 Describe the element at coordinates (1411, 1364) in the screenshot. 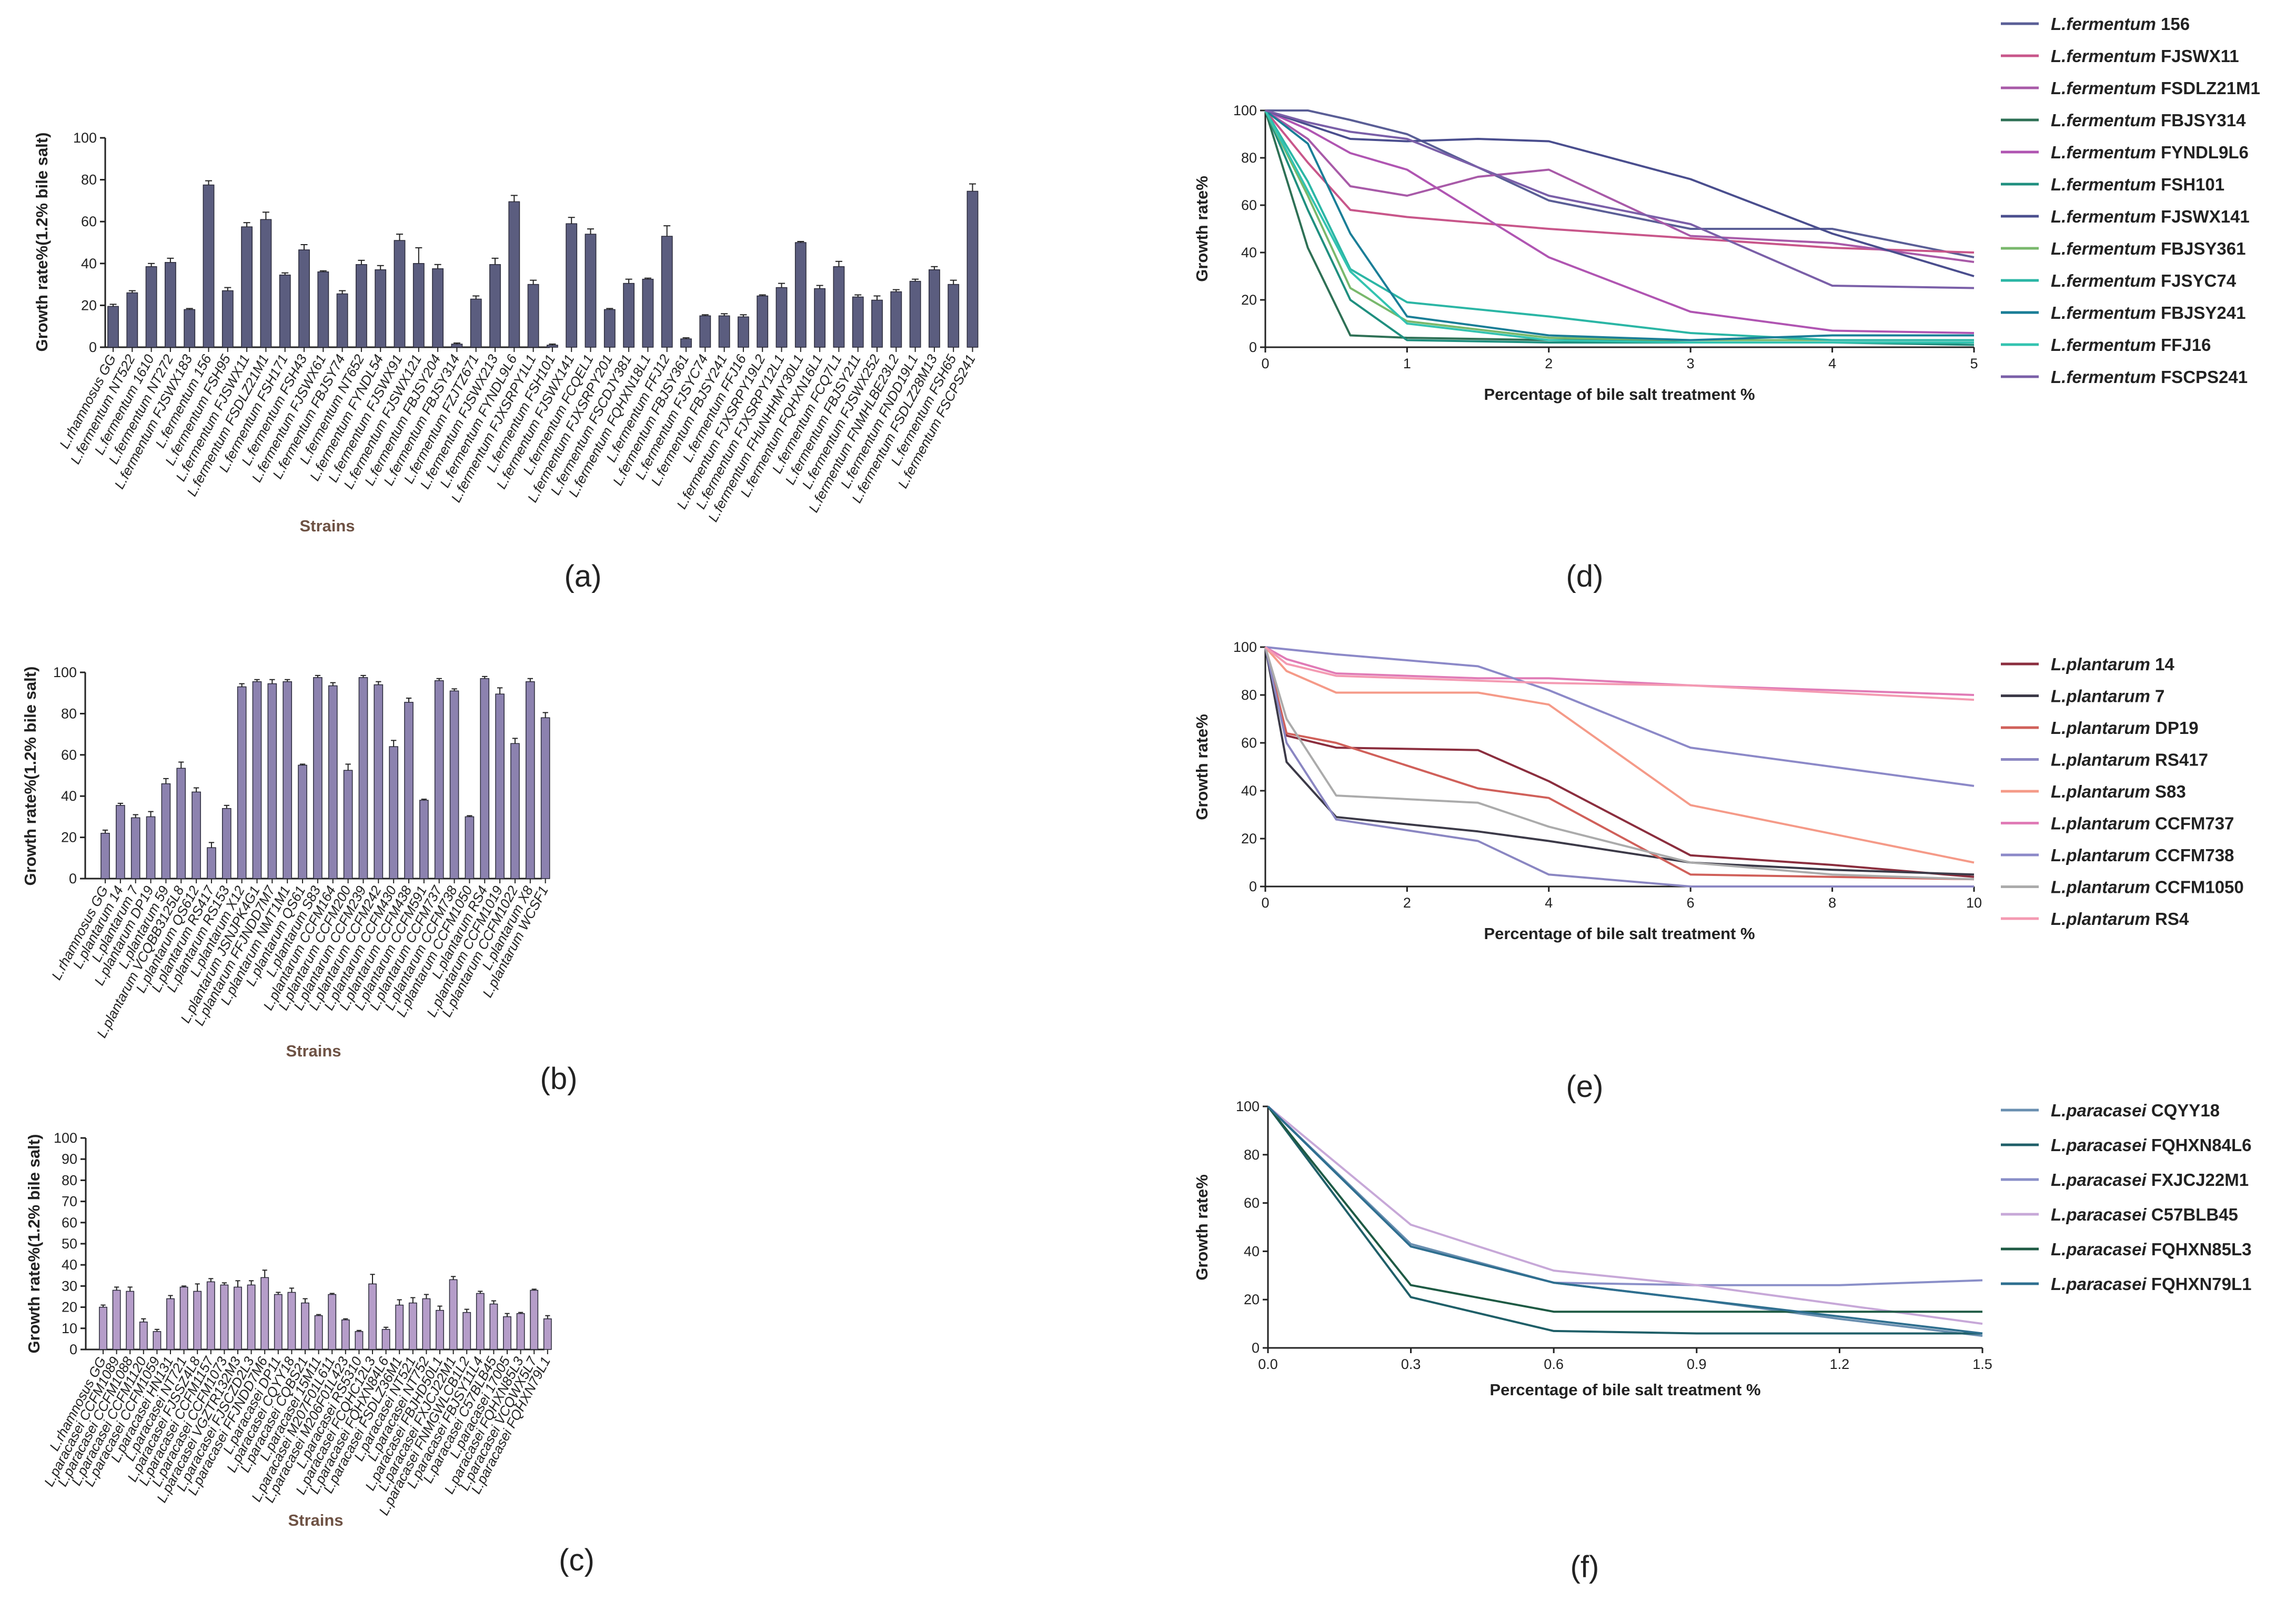

I see `x-tick-label: 0.3` at that location.